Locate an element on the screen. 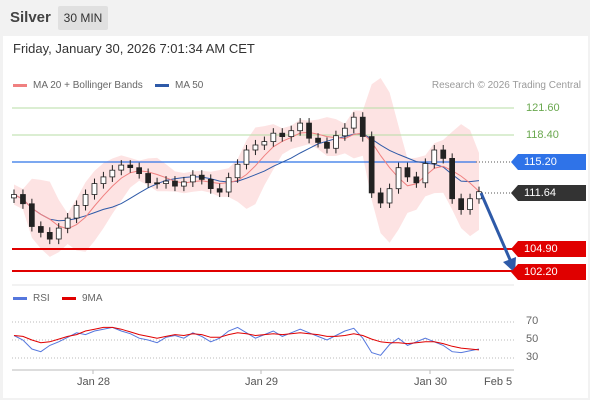  legend-ma20: MA 20 + Bollinger Bands is located at coordinates (78, 85).